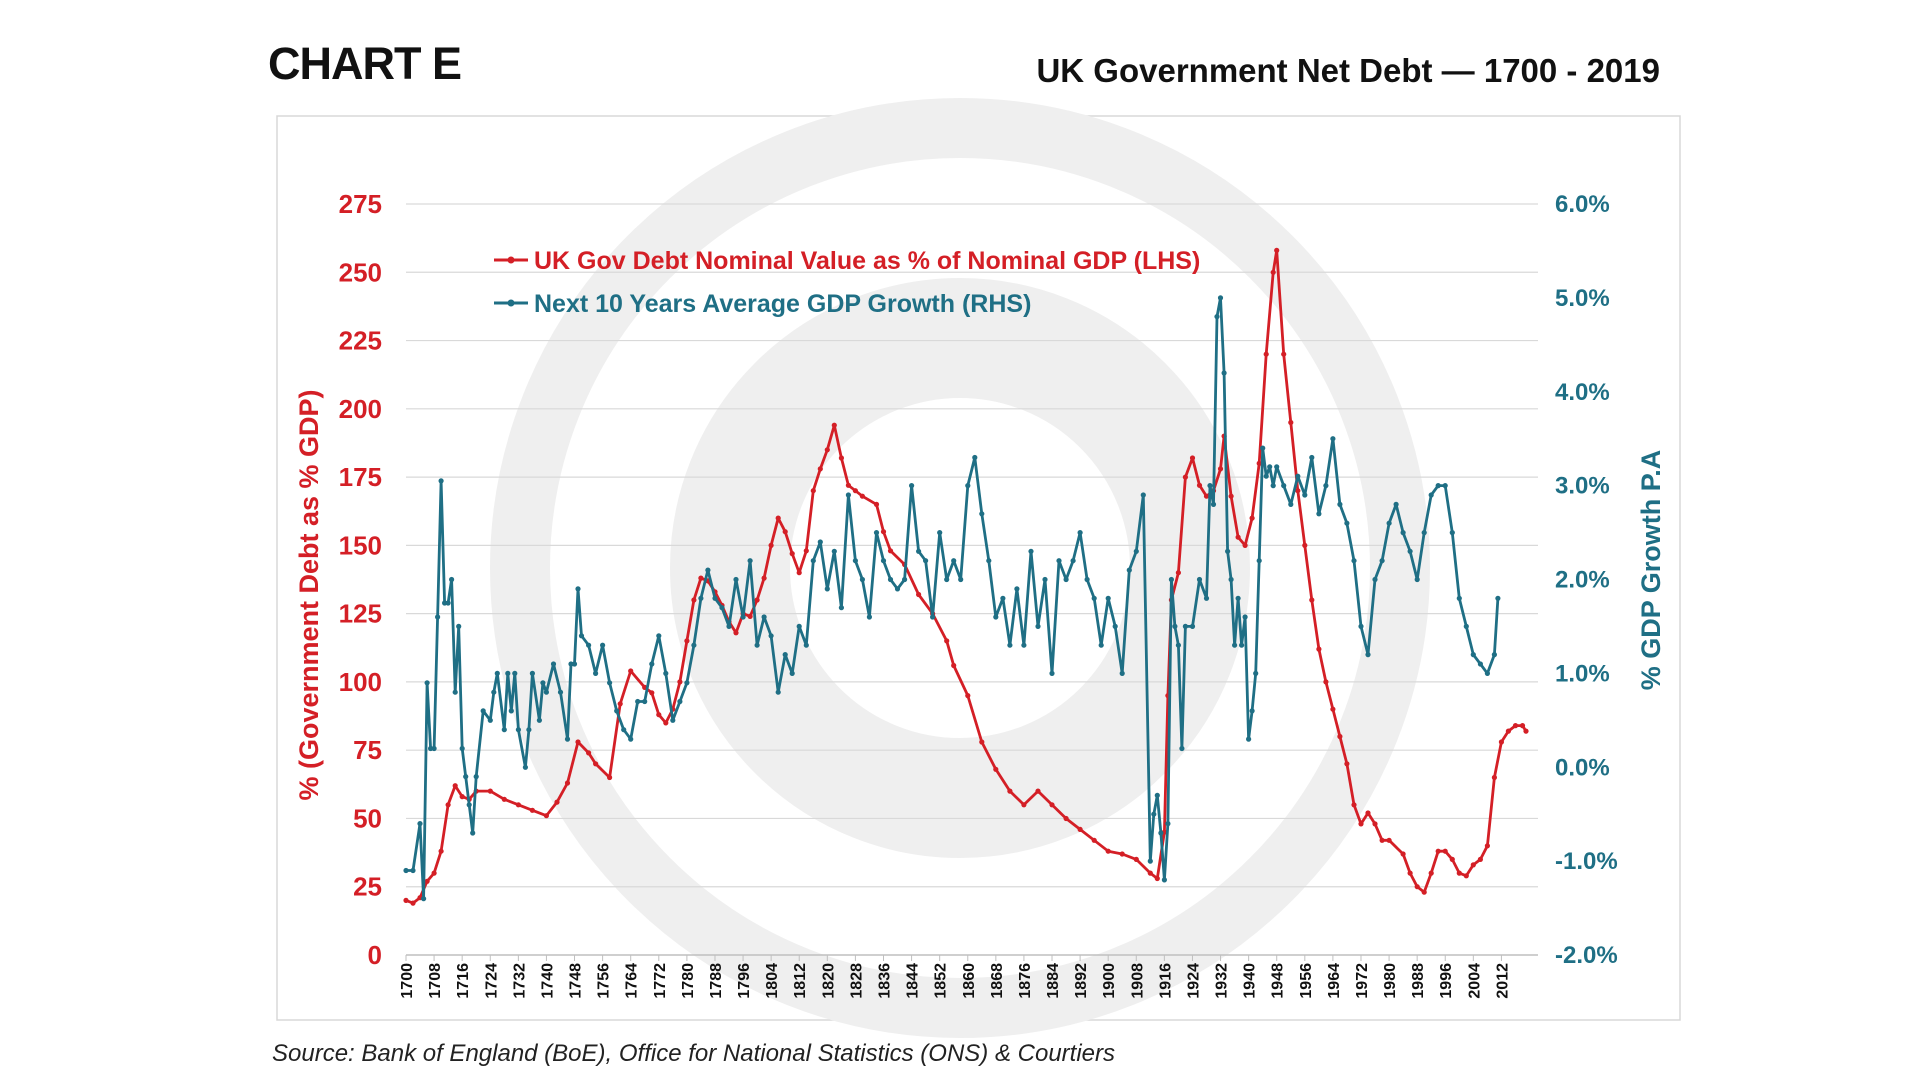  Describe the element at coordinates (604, 981) in the screenshot. I see `x-tick-label: 1756` at that location.